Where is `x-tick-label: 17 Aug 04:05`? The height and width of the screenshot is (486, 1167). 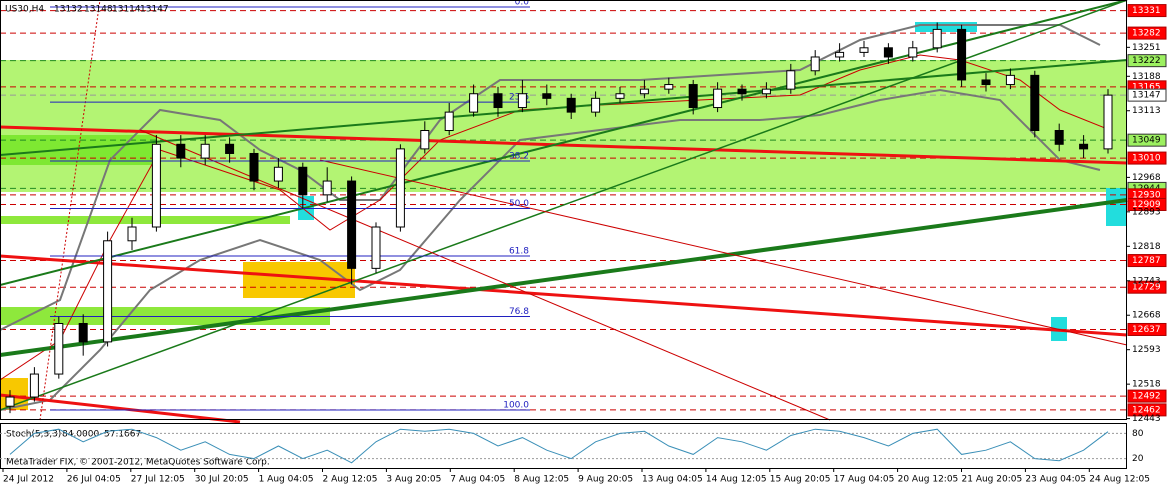 x-tick-label: 17 Aug 04:05 is located at coordinates (864, 480).